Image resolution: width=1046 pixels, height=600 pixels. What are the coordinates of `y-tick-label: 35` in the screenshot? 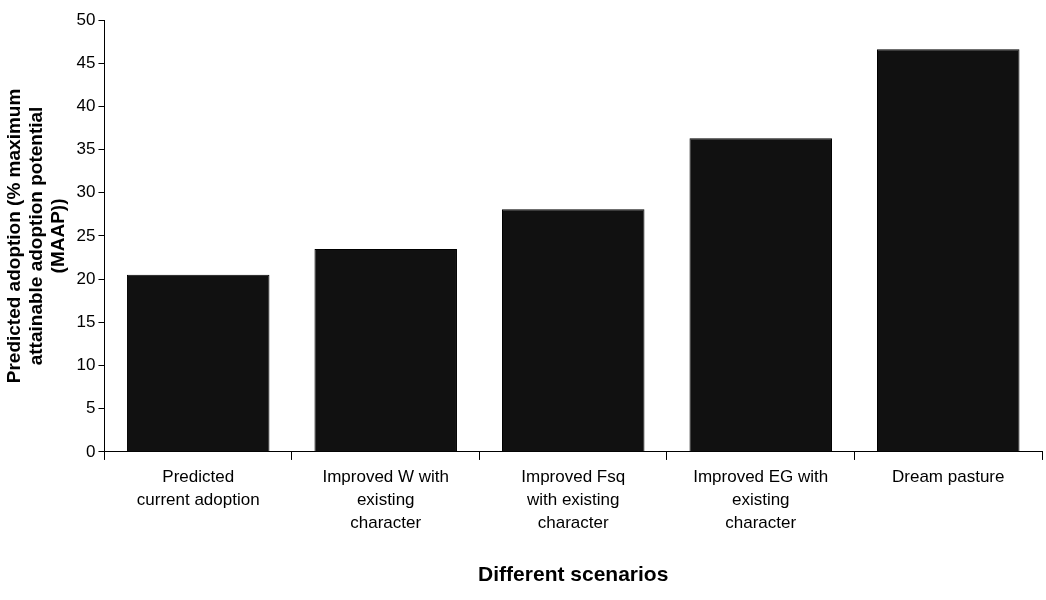 It's located at (86, 149).